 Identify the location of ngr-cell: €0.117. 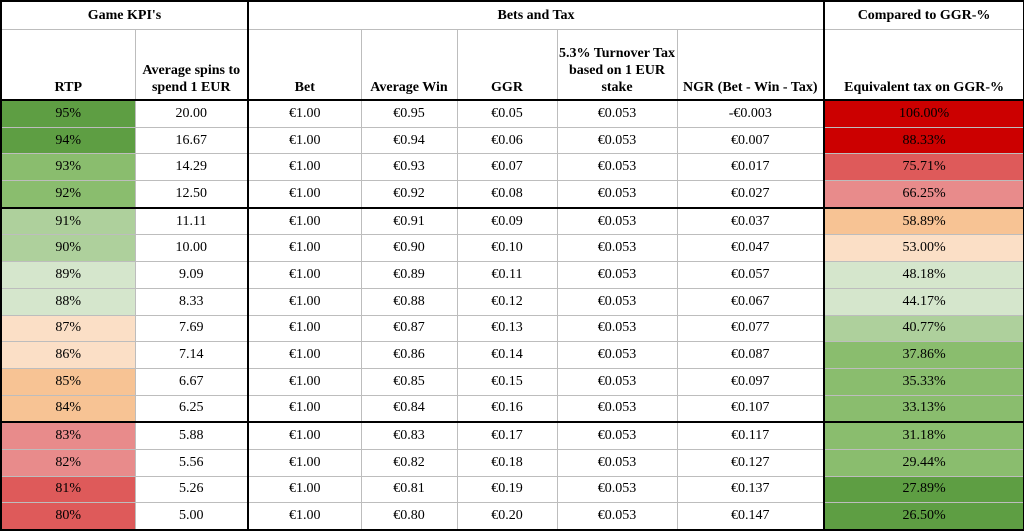
(751, 435).